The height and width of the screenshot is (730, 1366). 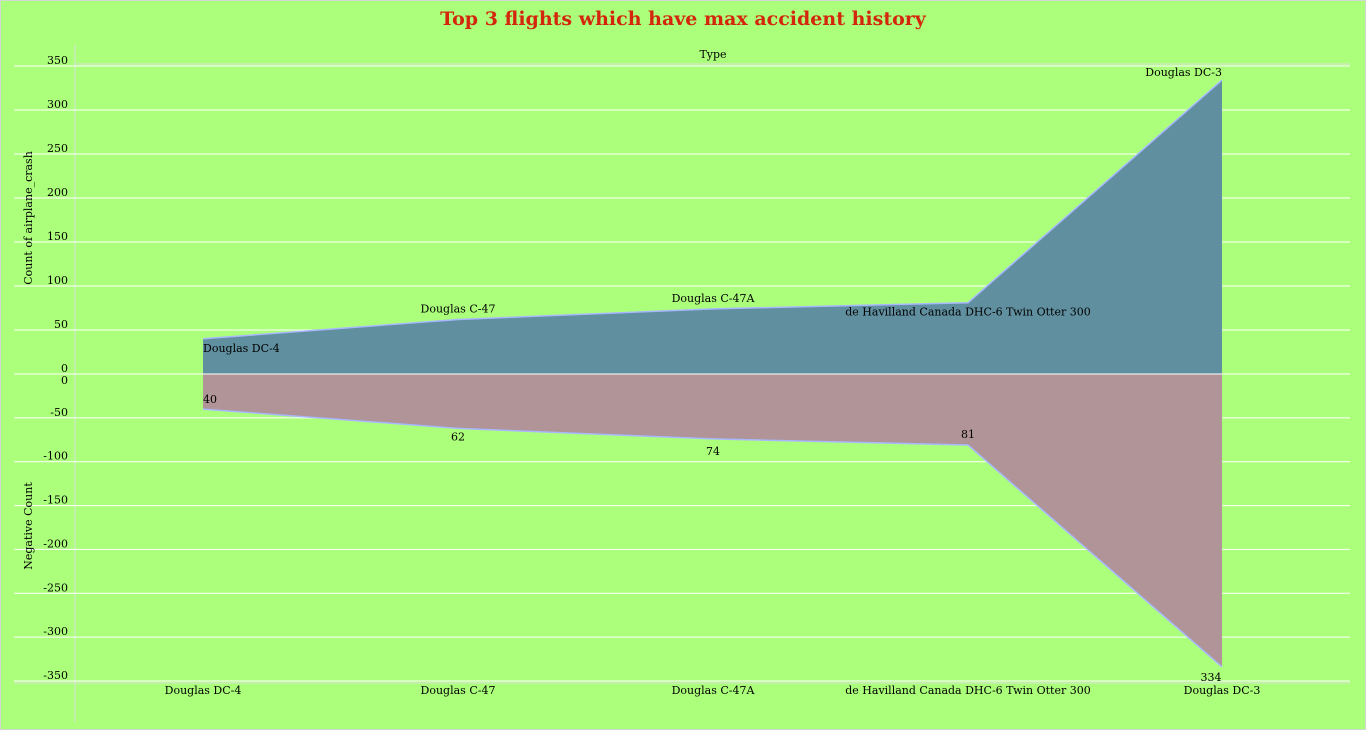 I want to click on category-data-label: Douglas C-47A, so click(x=714, y=298).